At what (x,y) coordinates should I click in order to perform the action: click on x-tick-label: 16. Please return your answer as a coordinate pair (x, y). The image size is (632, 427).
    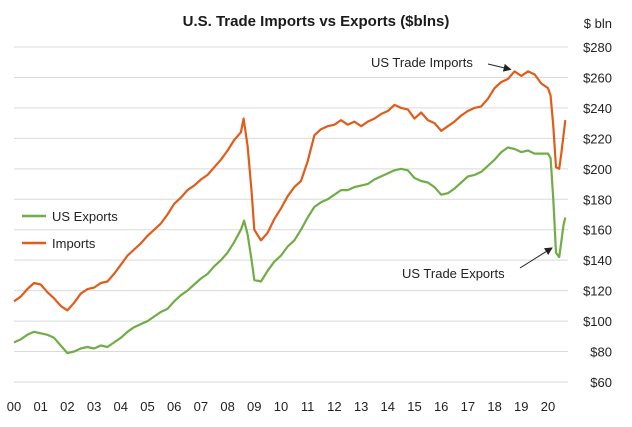
    Looking at the image, I should click on (441, 406).